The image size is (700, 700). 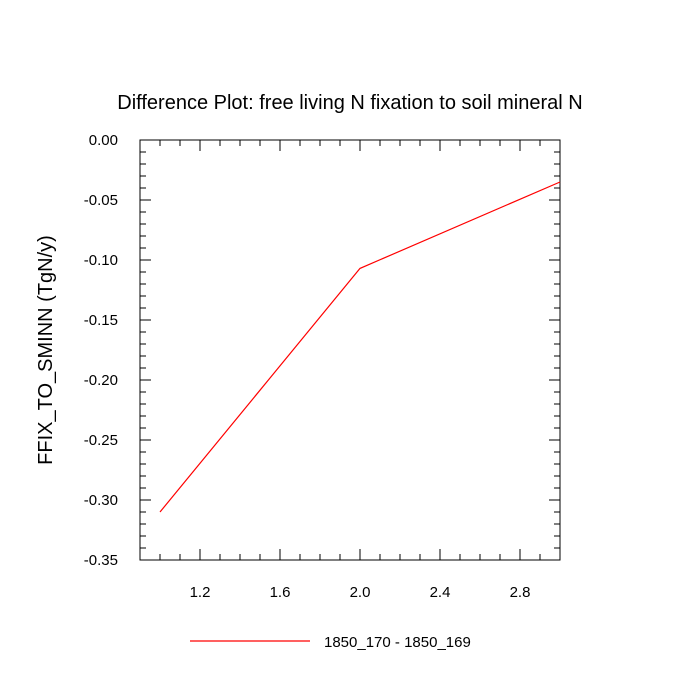 What do you see at coordinates (280, 592) in the screenshot?
I see `x-tick-label: 1.6` at bounding box center [280, 592].